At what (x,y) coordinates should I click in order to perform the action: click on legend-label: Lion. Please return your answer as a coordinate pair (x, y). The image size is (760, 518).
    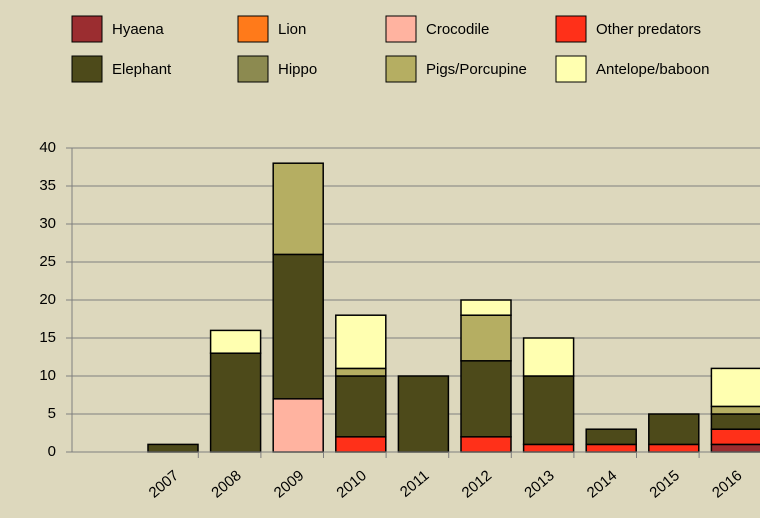
    Looking at the image, I should click on (292, 29).